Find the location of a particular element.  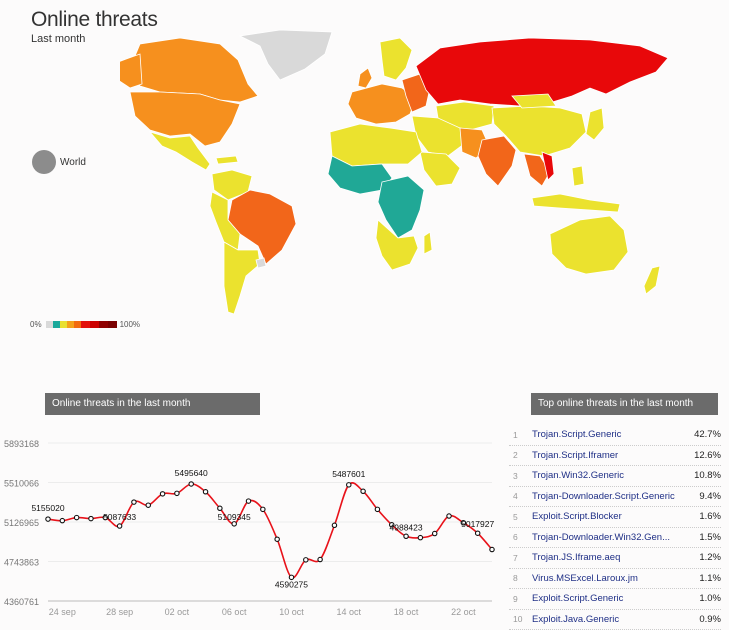

y-tick-label: 5510066 is located at coordinates (21, 484).